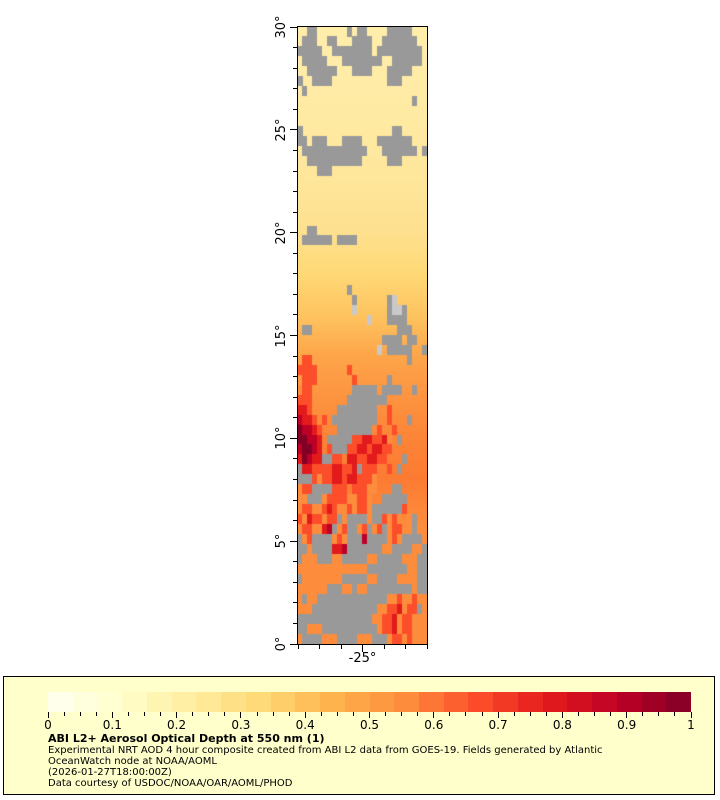 This screenshot has height=800, width=720. I want to click on x-axis-label: -25°, so click(362, 658).